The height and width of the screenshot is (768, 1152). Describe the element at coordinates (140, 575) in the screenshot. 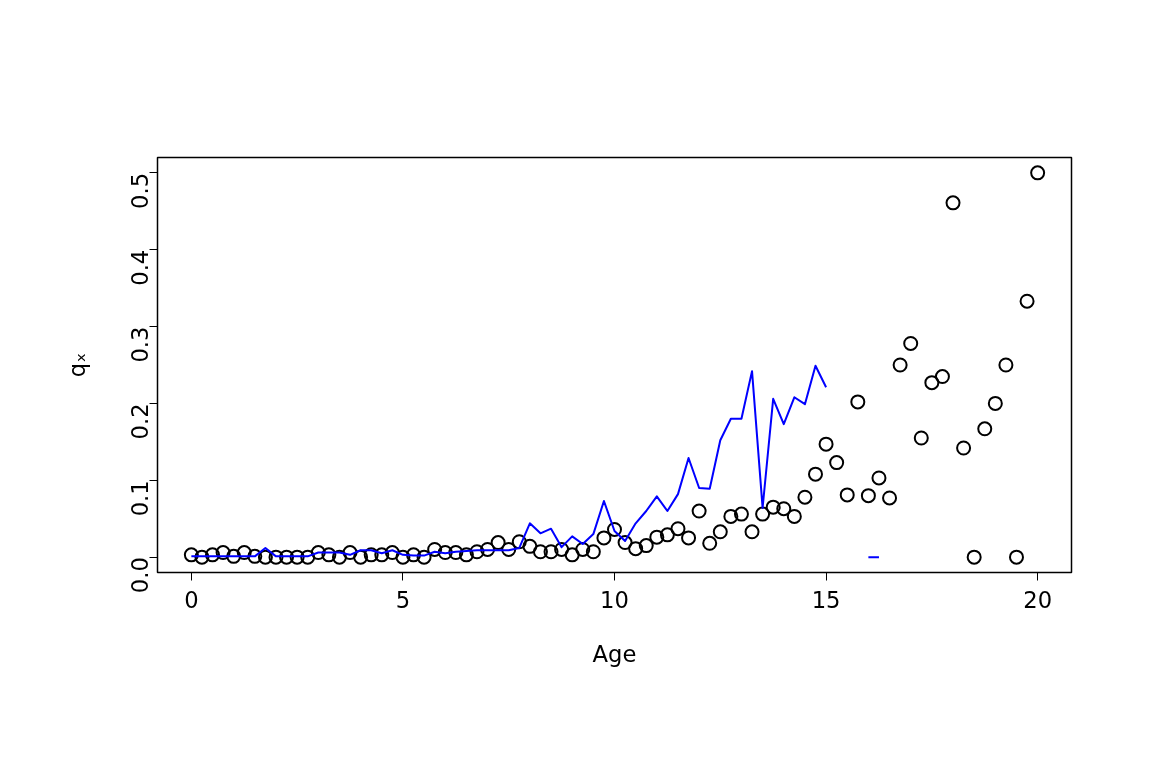

I see `y-tick-label: 0.0` at that location.